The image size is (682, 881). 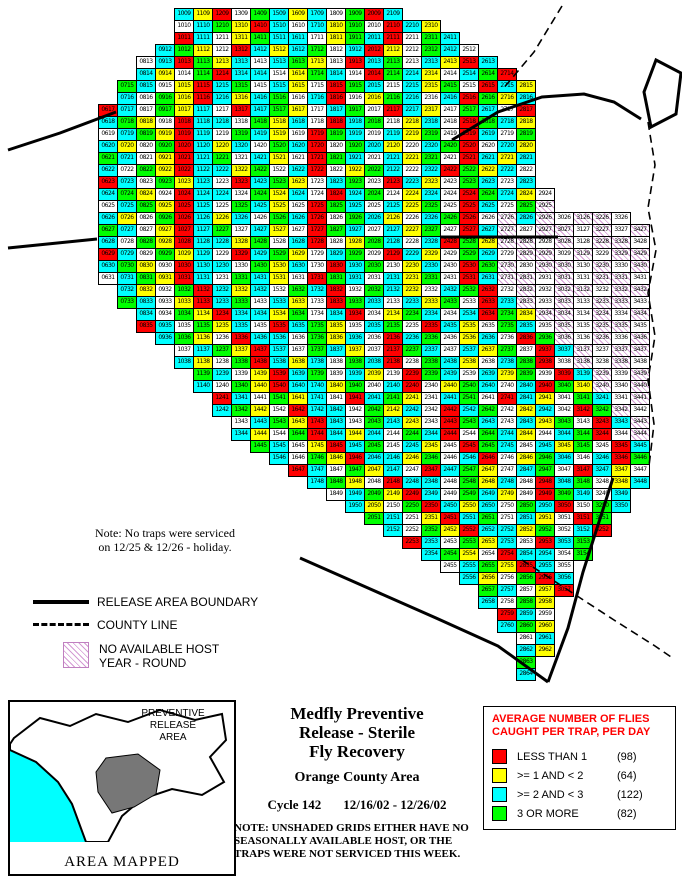 I want to click on date-range: 12/16/02 - 12/26/02, so click(x=395, y=804).